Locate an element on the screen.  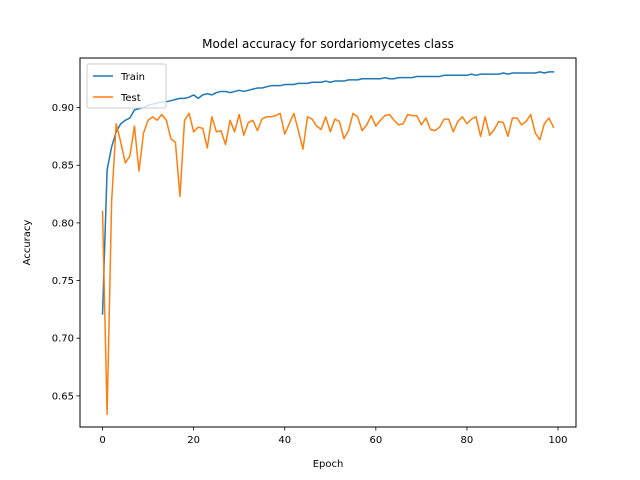
legend-label-train: Train is located at coordinates (132, 77).